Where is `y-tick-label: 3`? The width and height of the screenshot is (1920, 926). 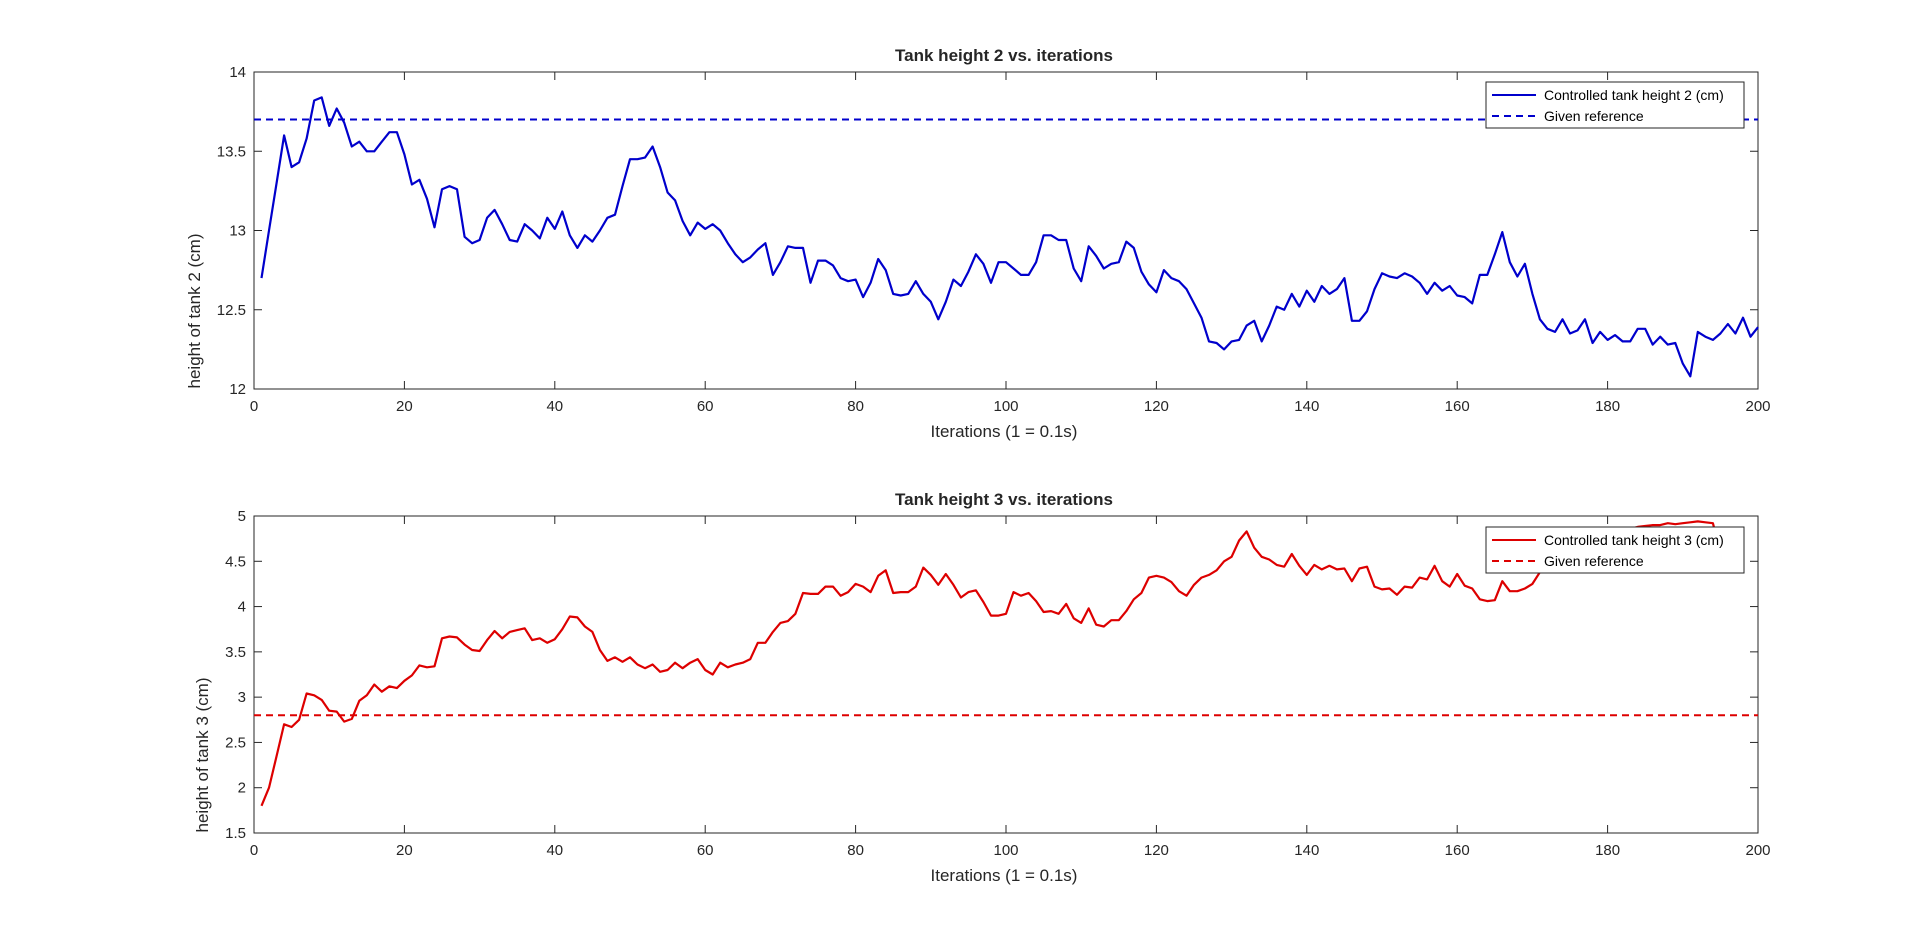
y-tick-label: 3 is located at coordinates (242, 697).